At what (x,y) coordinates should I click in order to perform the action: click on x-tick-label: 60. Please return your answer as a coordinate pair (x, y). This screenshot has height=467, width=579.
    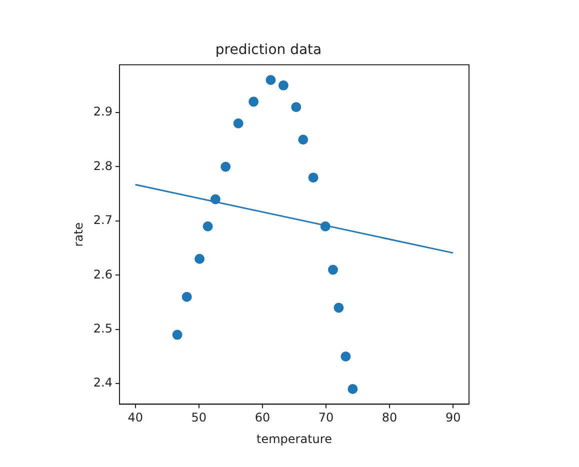
    Looking at the image, I should click on (262, 417).